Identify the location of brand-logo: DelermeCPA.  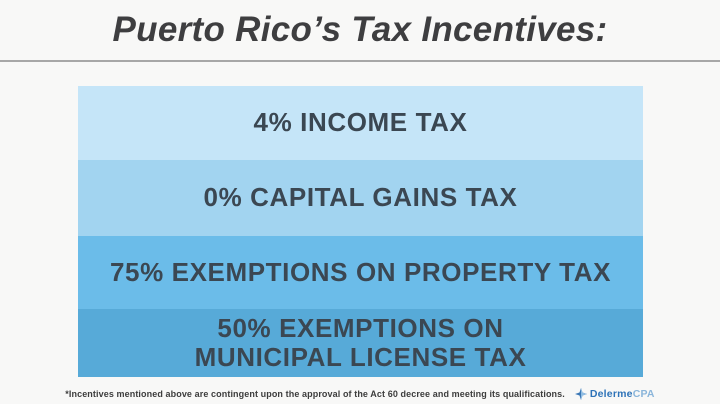
(614, 394).